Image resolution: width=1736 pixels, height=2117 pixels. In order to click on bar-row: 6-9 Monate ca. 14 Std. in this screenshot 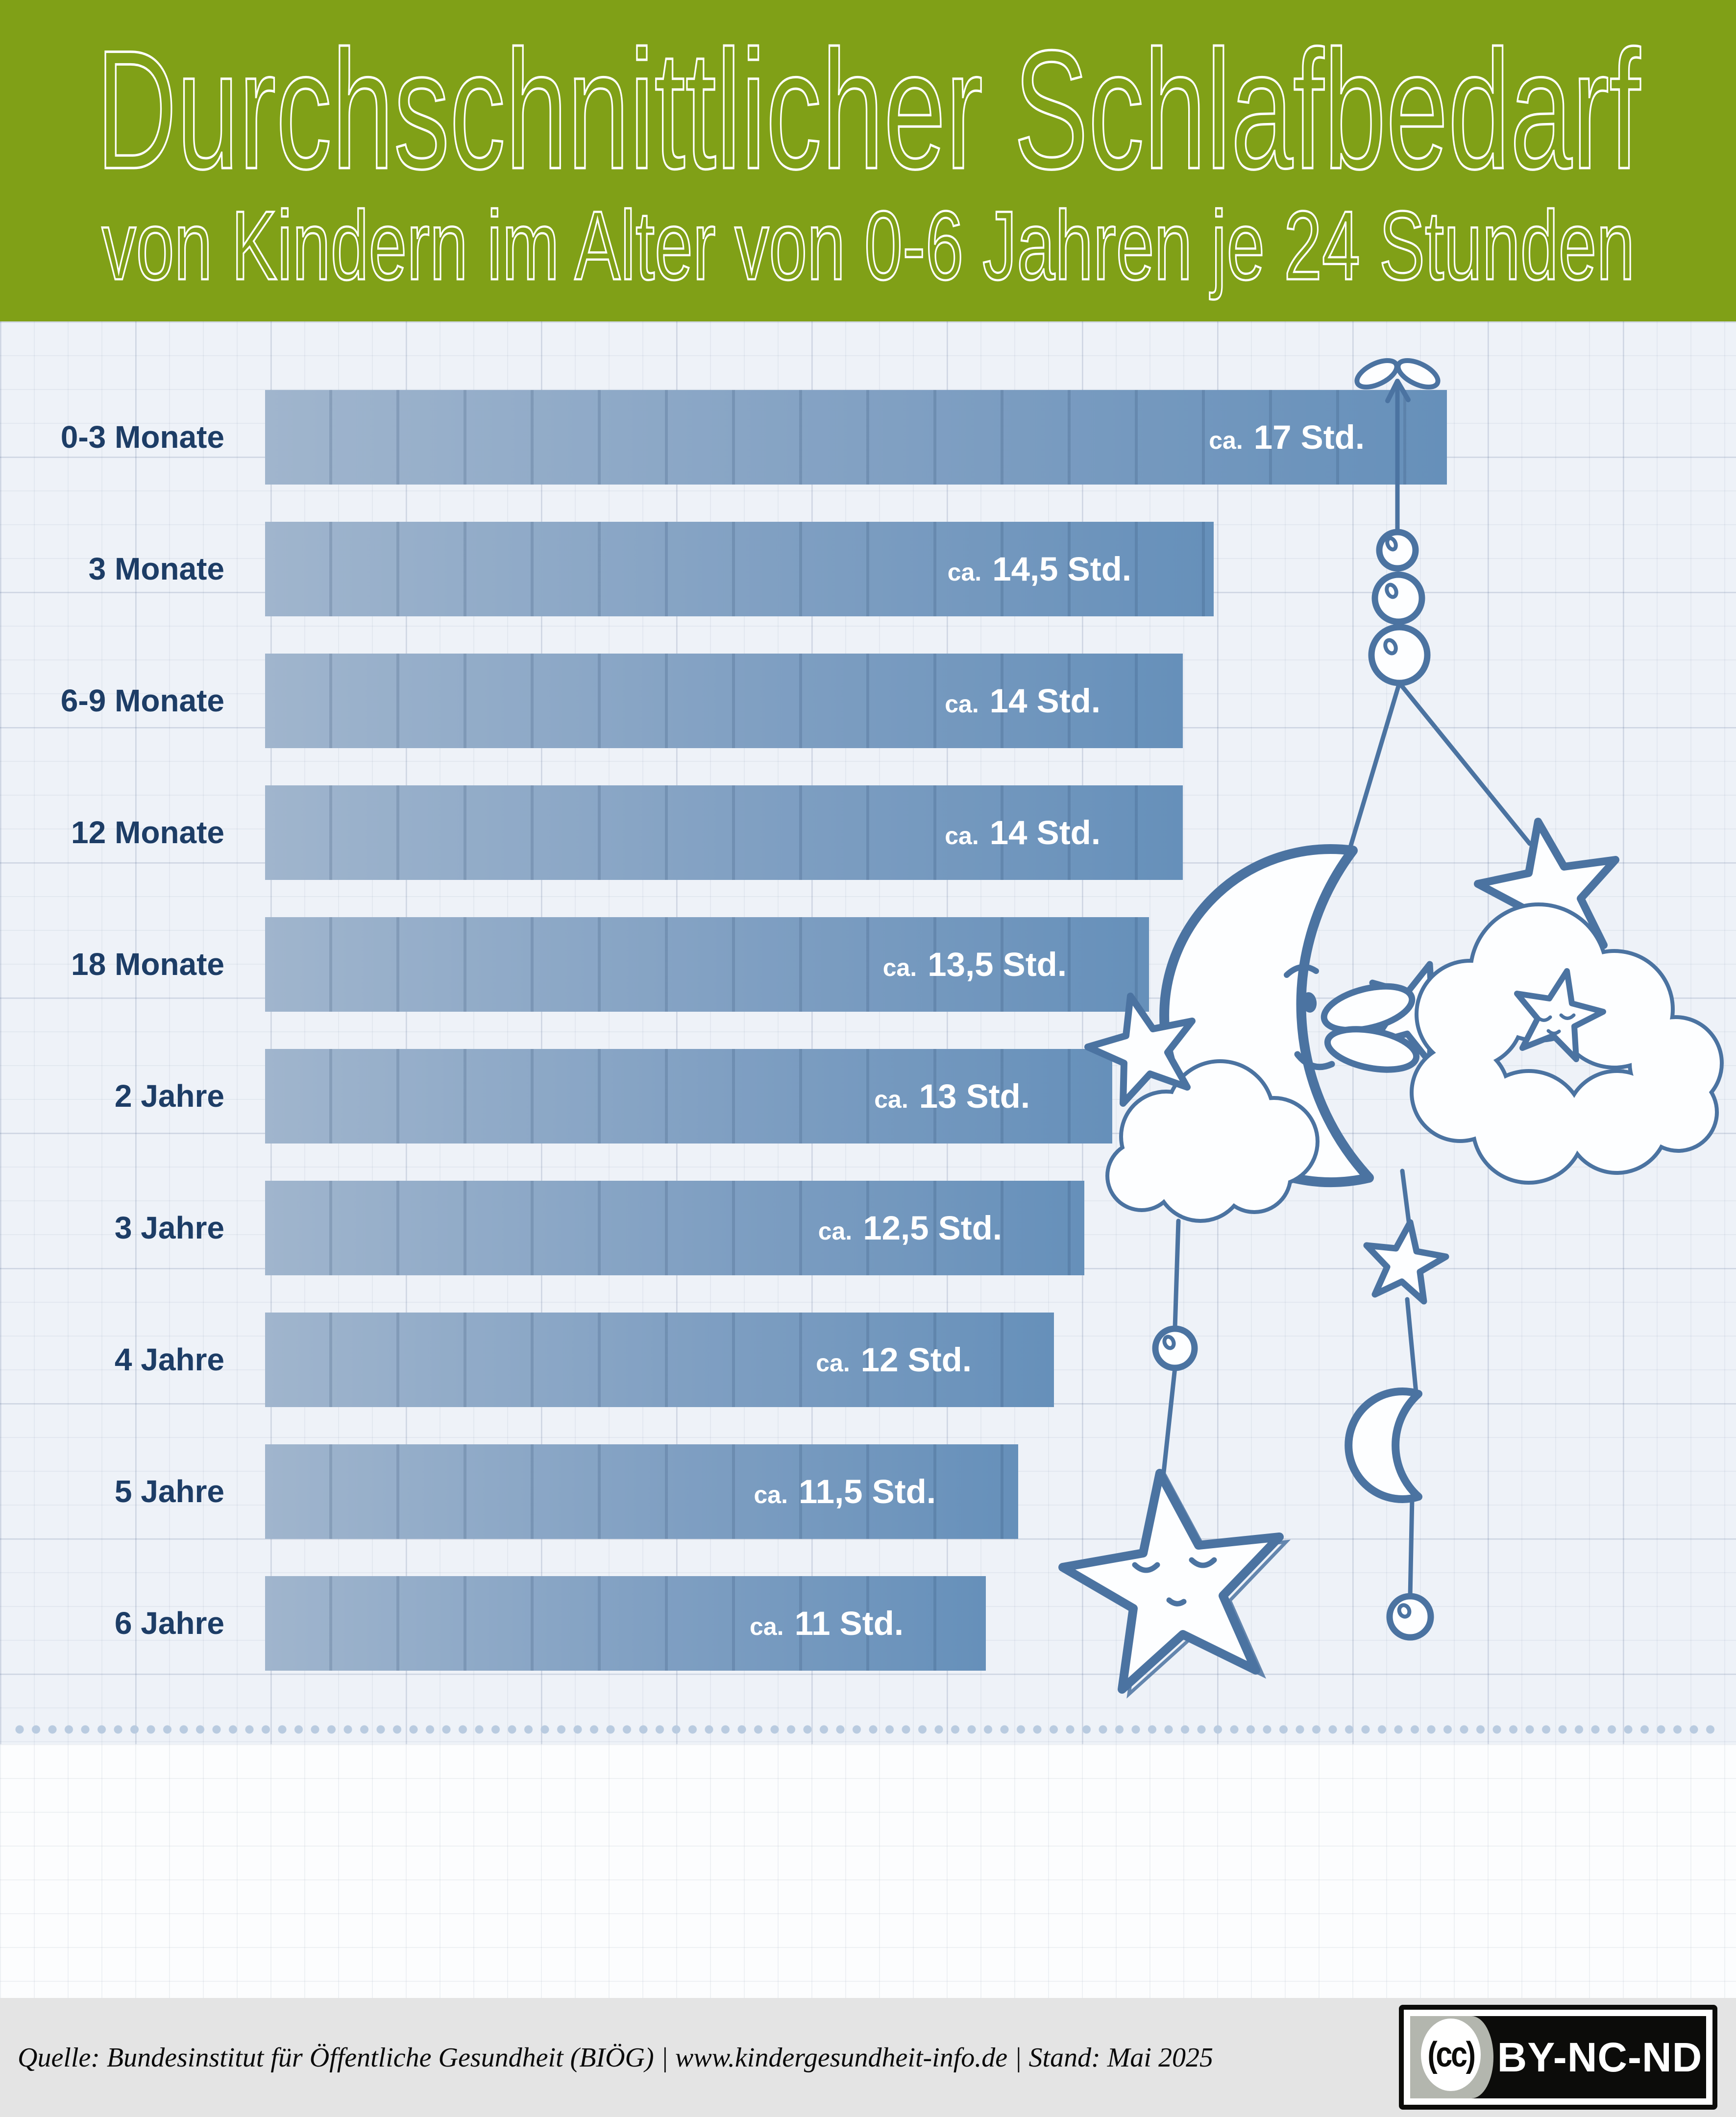, I will do `click(868, 701)`.